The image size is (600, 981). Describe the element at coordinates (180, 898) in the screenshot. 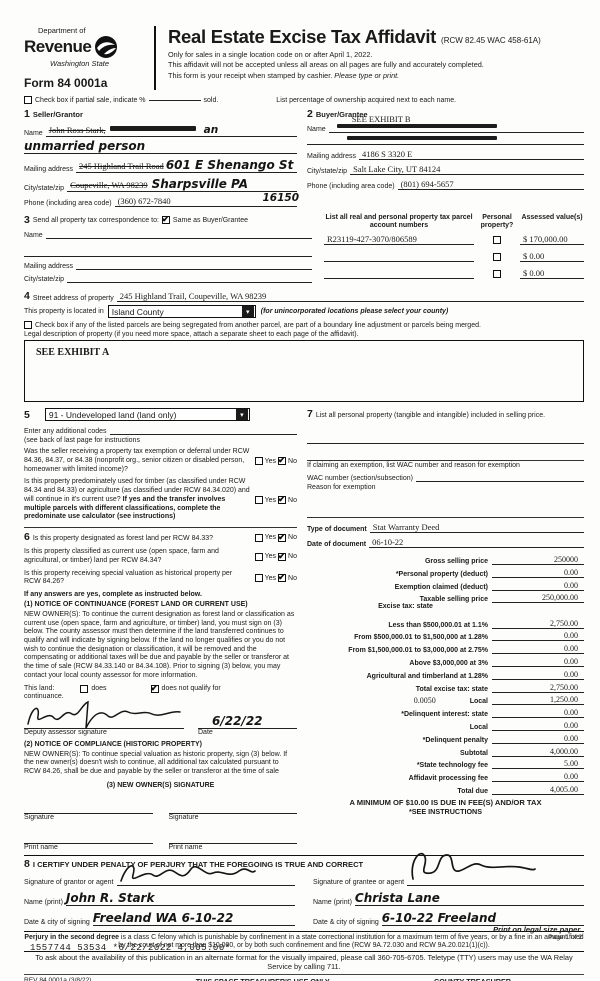

I see `grantor-name-print-field: John R. Stark` at that location.